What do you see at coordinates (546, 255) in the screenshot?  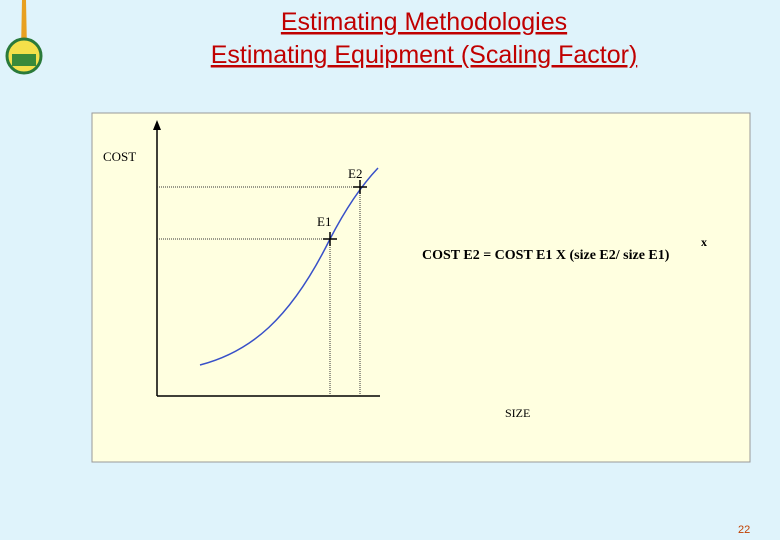 I see `formula: COST E2 = COST E1 X (size E2/ size E1)` at bounding box center [546, 255].